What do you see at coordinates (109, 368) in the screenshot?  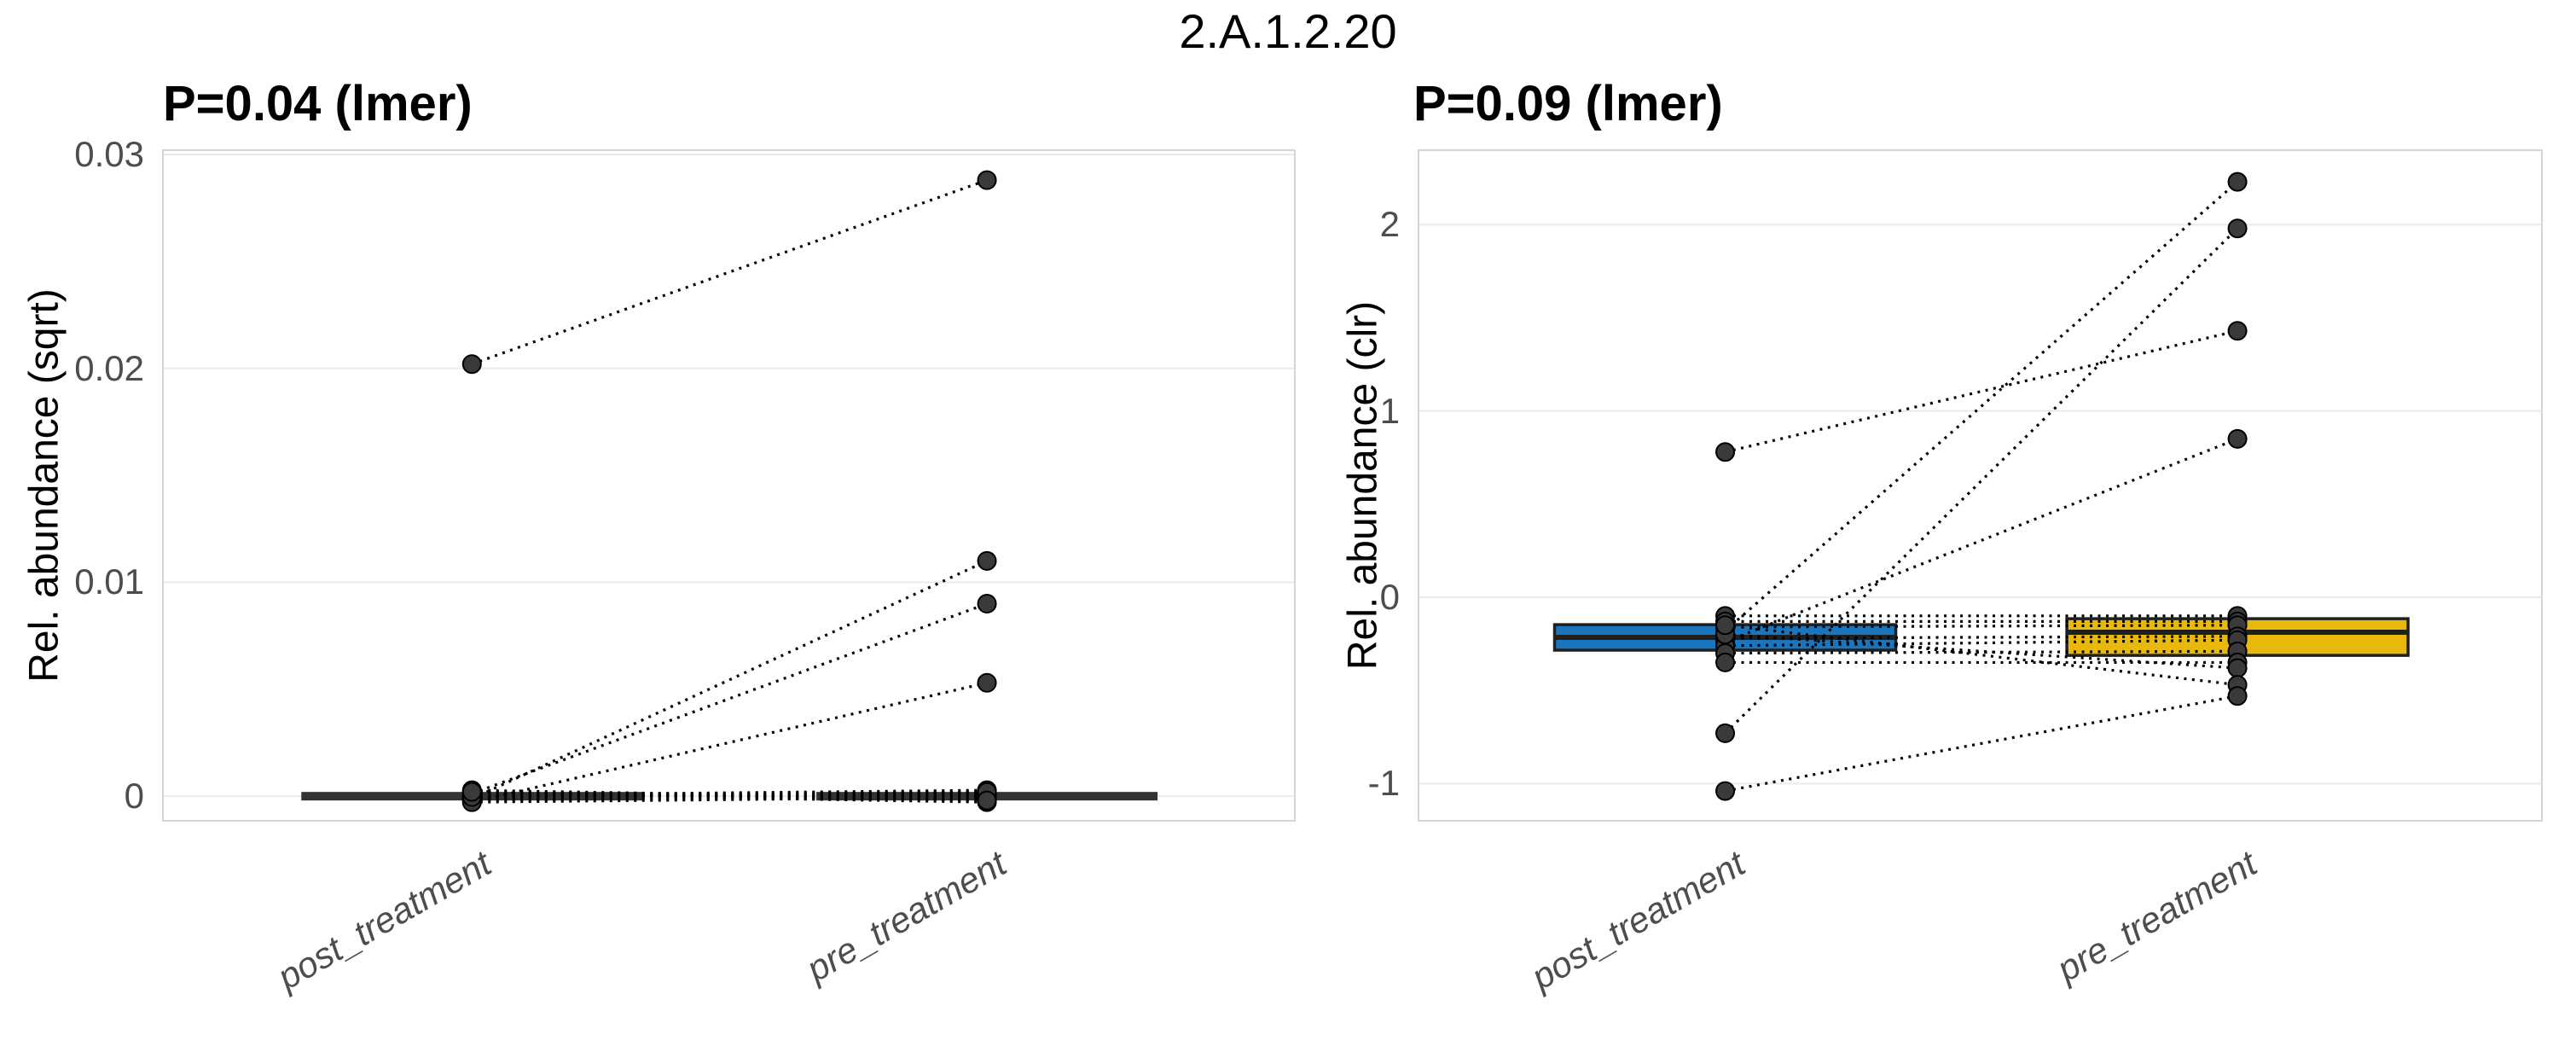 I see `y-tick-label: 0.02` at bounding box center [109, 368].